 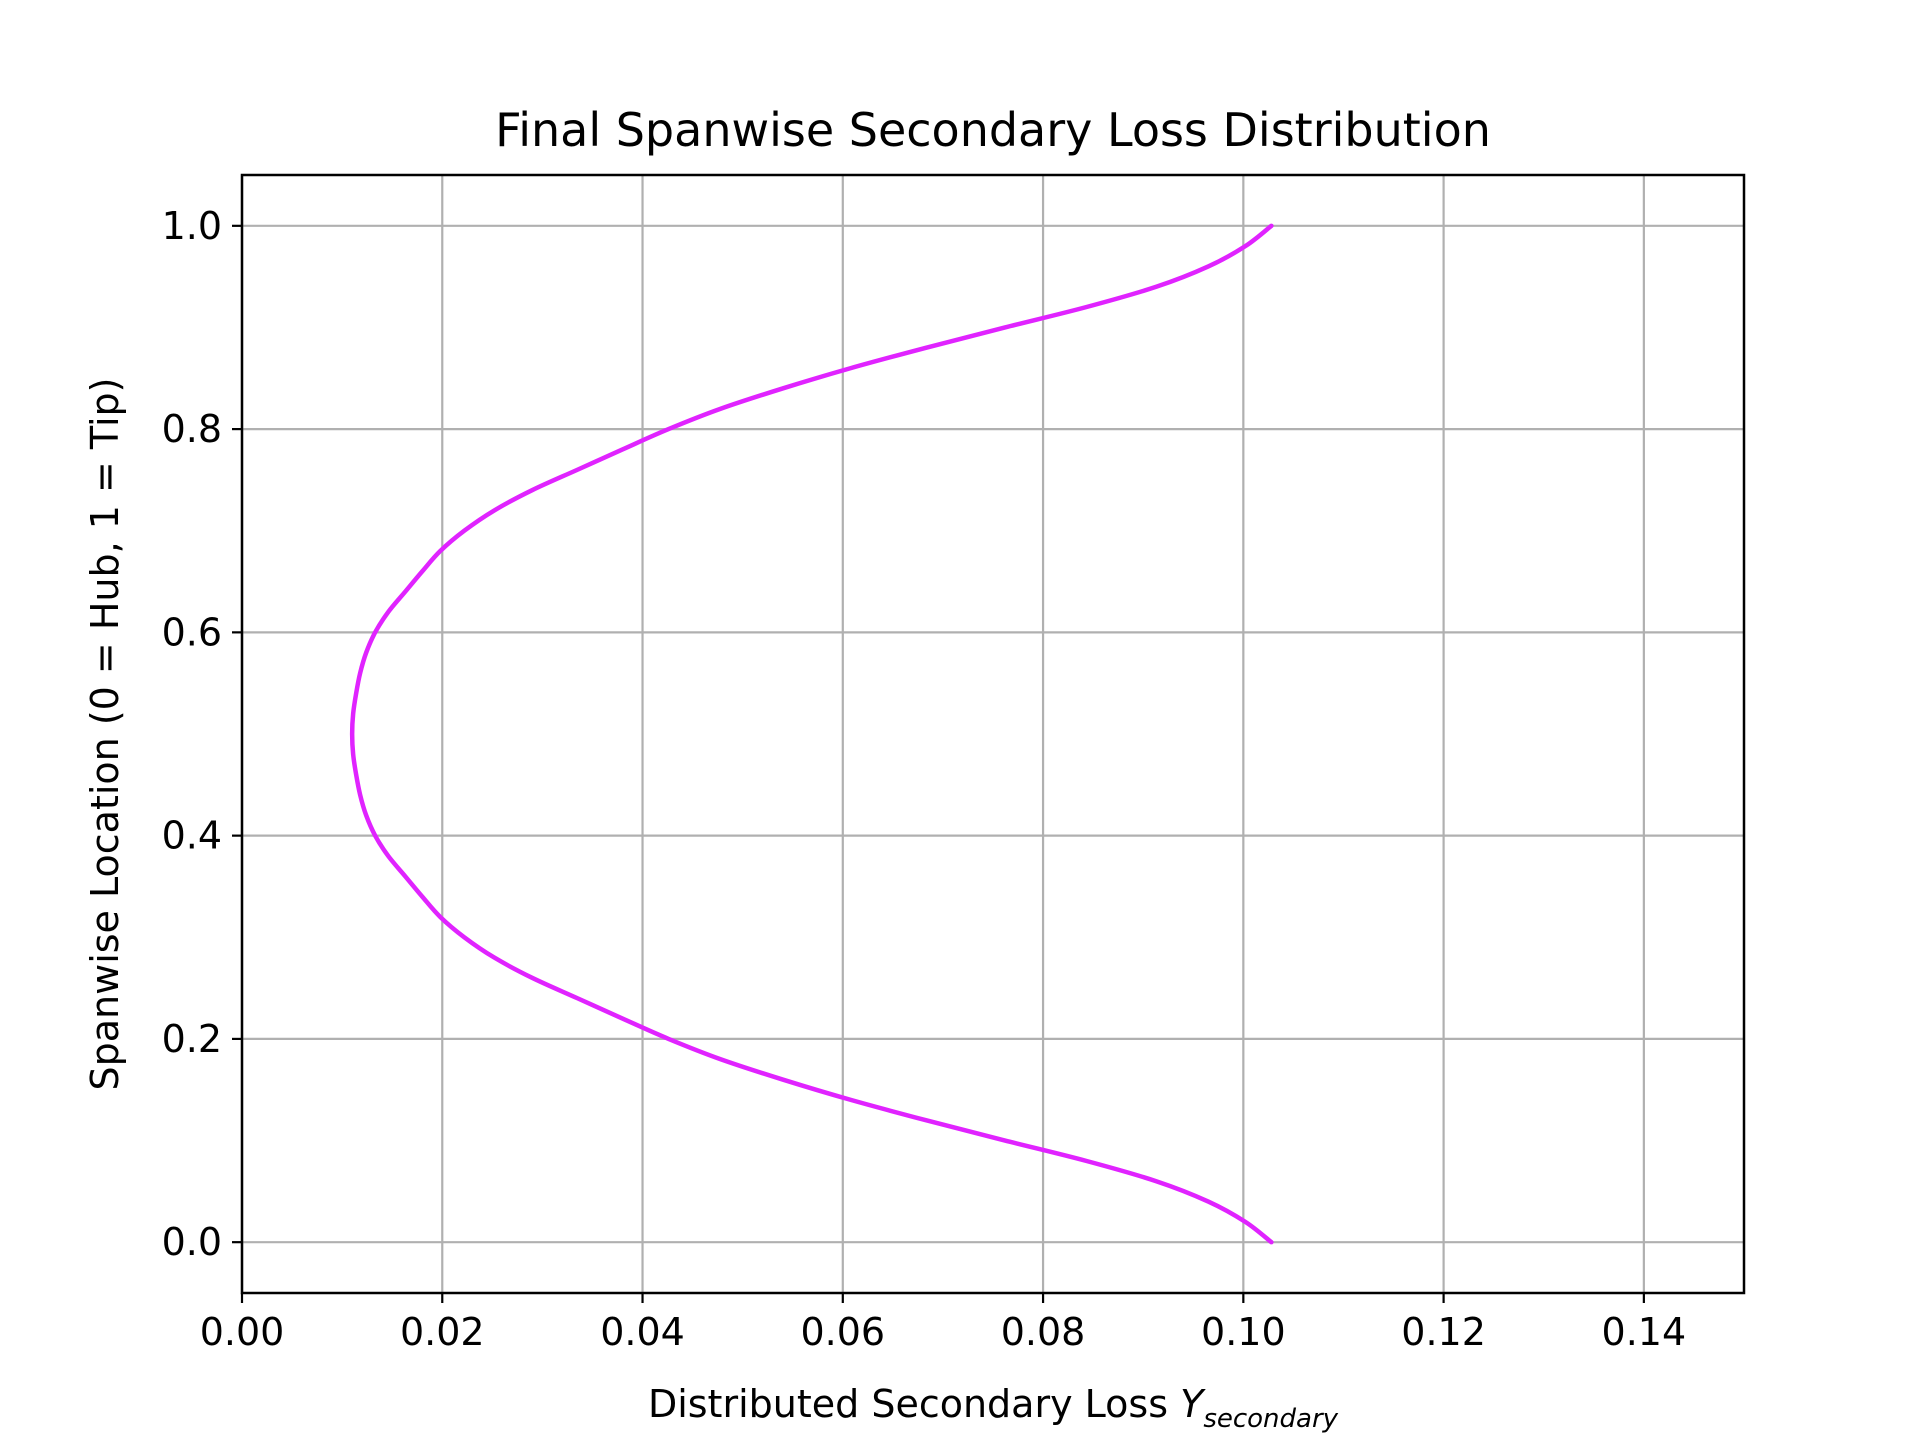 I want to click on x-axis-label-symbol: Y, so click(x=1193, y=1404).